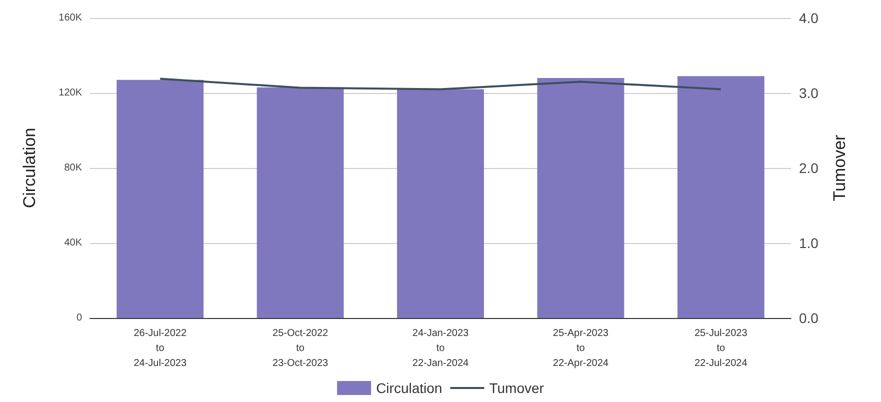  What do you see at coordinates (839, 168) in the screenshot?
I see `y2-axis-title: Tumover` at bounding box center [839, 168].